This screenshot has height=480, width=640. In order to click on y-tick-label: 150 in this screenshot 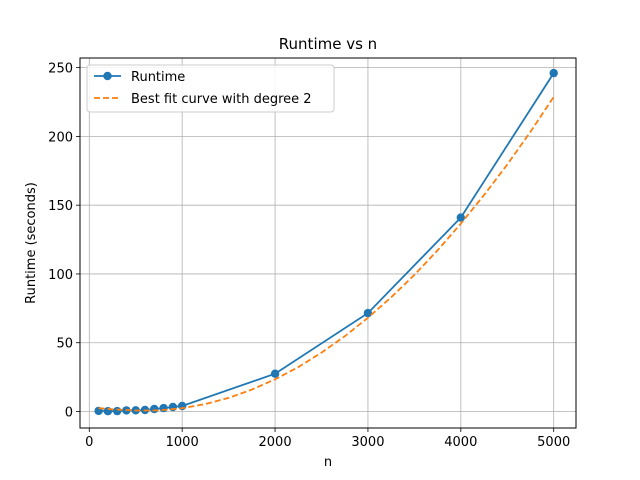, I will do `click(60, 206)`.